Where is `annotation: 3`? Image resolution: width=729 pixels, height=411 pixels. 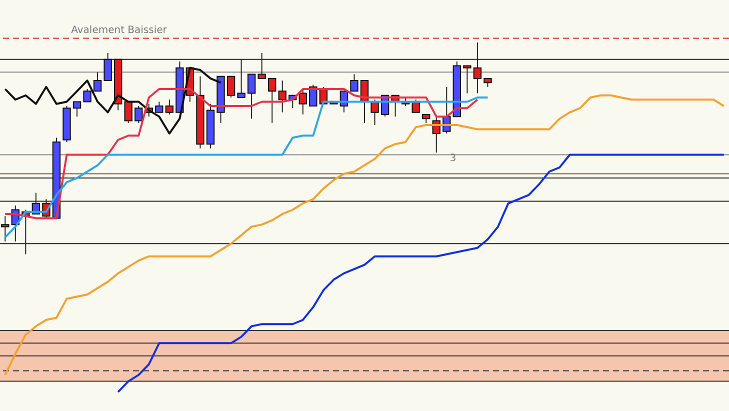
annotation: 3 is located at coordinates (453, 158).